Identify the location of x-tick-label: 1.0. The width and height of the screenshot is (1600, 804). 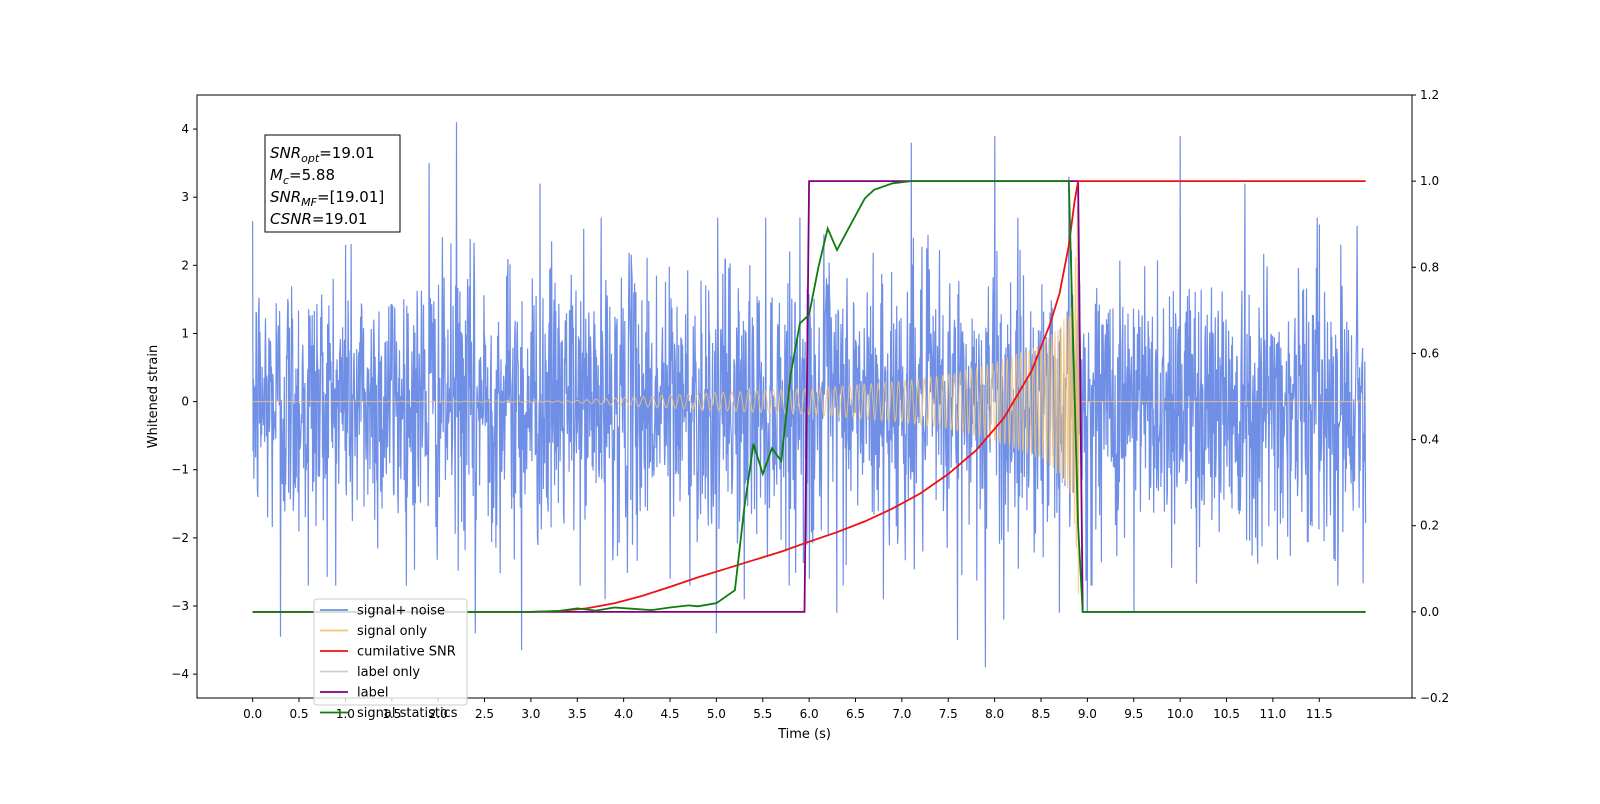
(345, 714).